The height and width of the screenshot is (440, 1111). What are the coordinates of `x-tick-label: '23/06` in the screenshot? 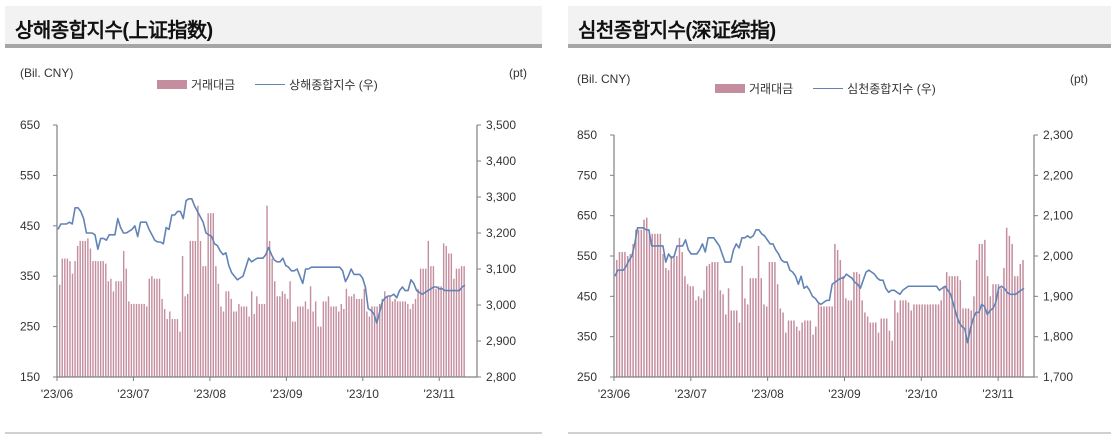 It's located at (614, 394).